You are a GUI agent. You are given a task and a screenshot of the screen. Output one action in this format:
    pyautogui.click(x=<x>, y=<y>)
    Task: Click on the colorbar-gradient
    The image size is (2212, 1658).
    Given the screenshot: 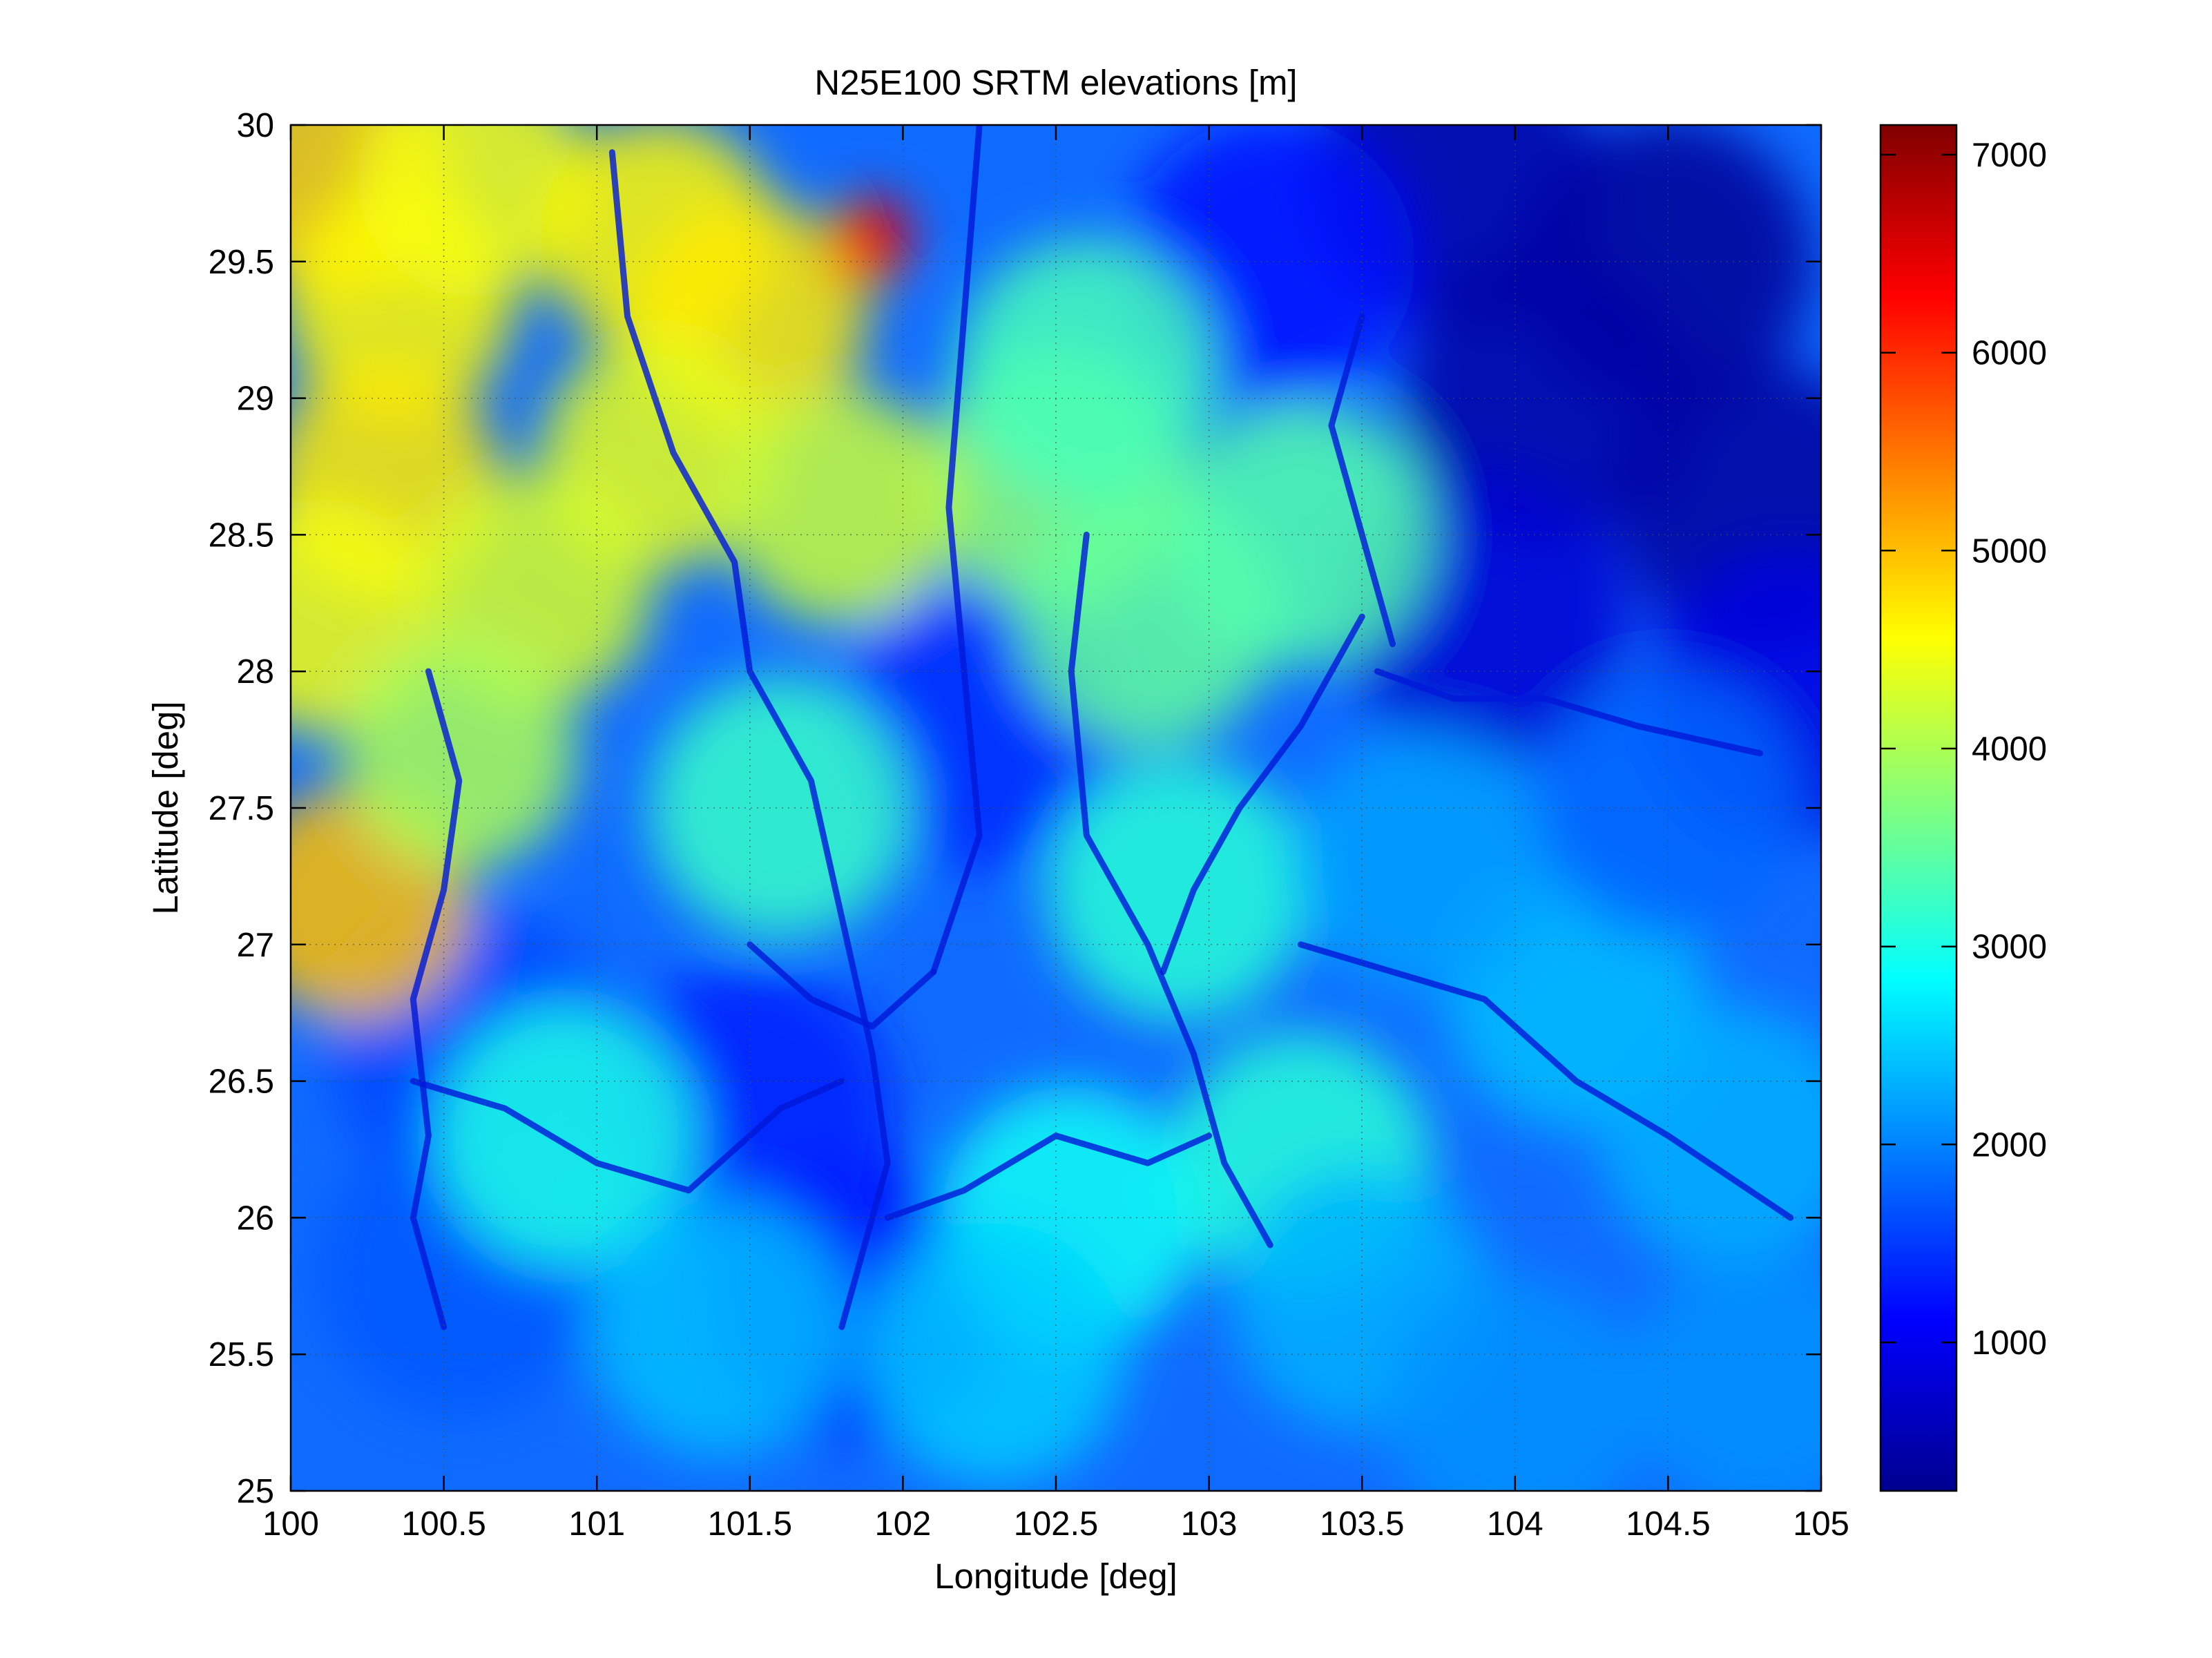 What is the action you would take?
    pyautogui.click(x=1918, y=808)
    